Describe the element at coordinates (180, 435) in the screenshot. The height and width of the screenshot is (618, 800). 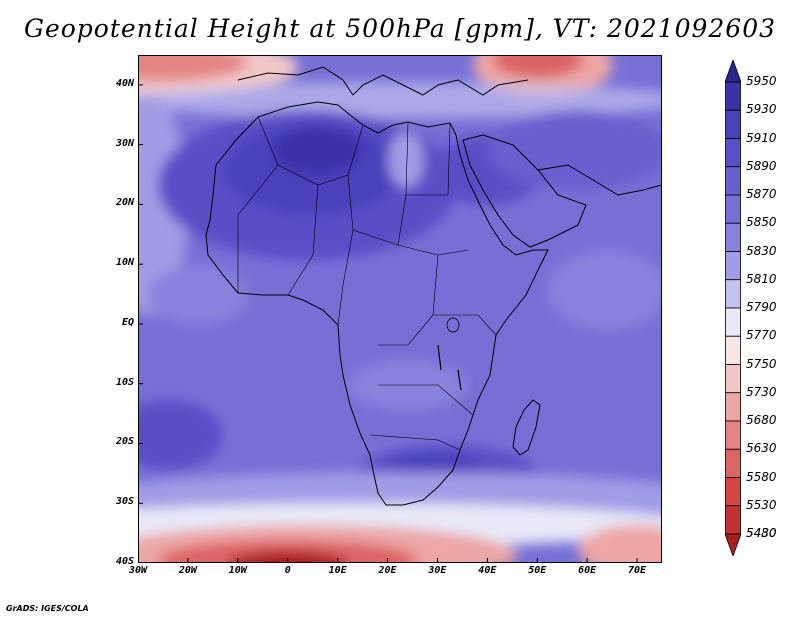
I see `field-south-atlantic-high` at that location.